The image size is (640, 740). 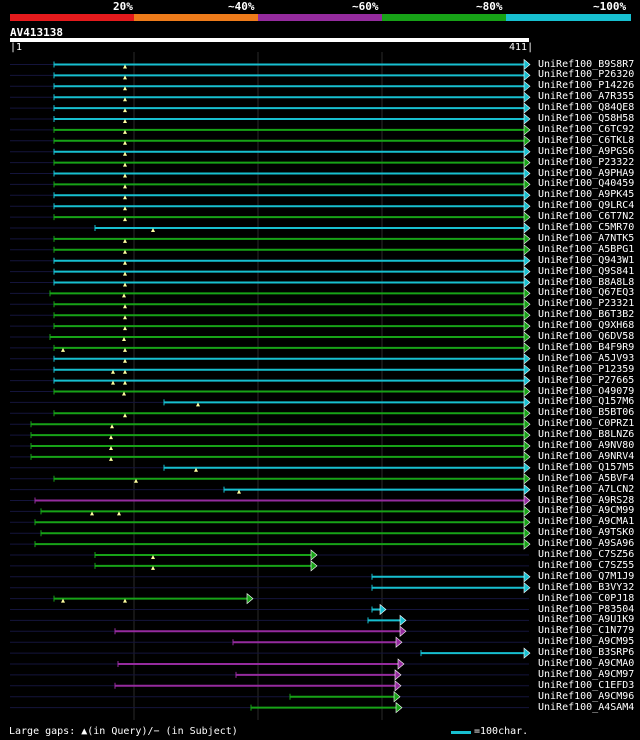 I want to click on hit-name-link: UniRef100_P14226, so click(x=586, y=86).